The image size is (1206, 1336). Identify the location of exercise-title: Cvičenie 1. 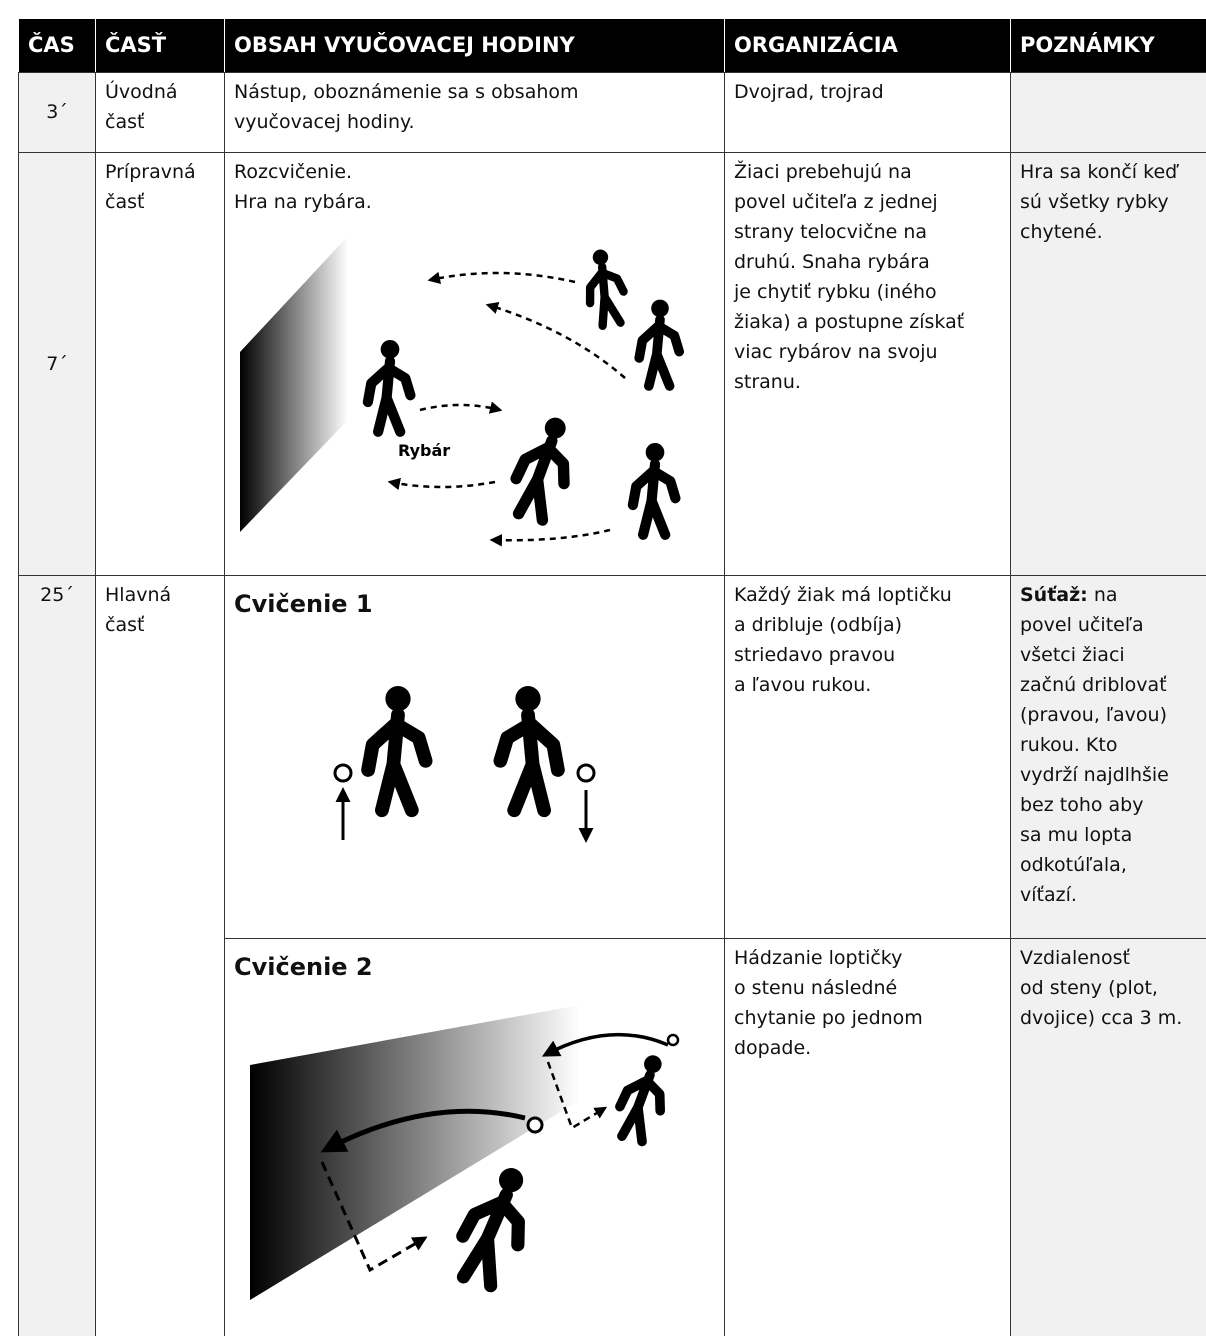
(303, 604).